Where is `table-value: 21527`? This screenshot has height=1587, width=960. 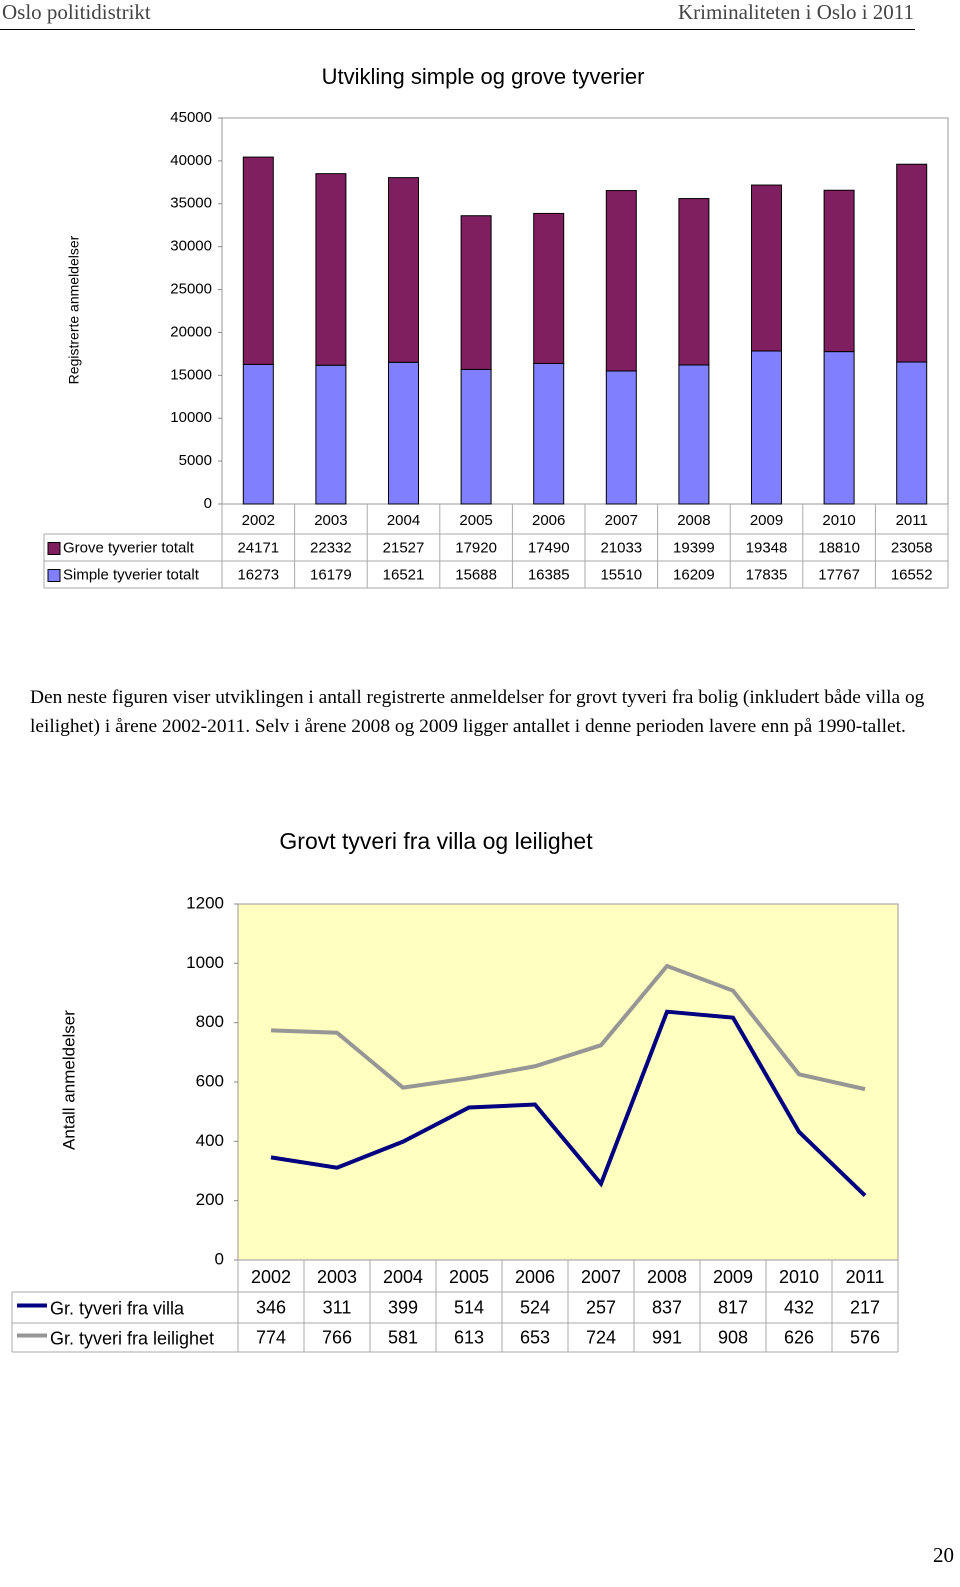 table-value: 21527 is located at coordinates (404, 547).